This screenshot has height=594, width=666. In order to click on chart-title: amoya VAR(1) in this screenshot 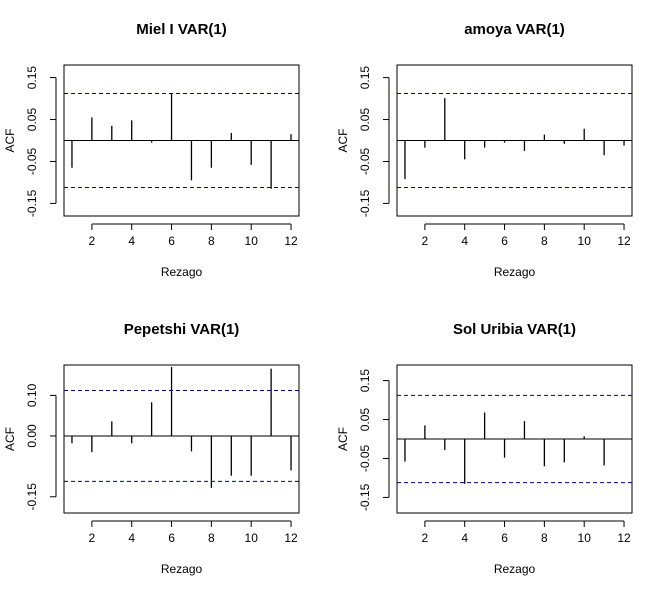, I will do `click(514, 29)`.